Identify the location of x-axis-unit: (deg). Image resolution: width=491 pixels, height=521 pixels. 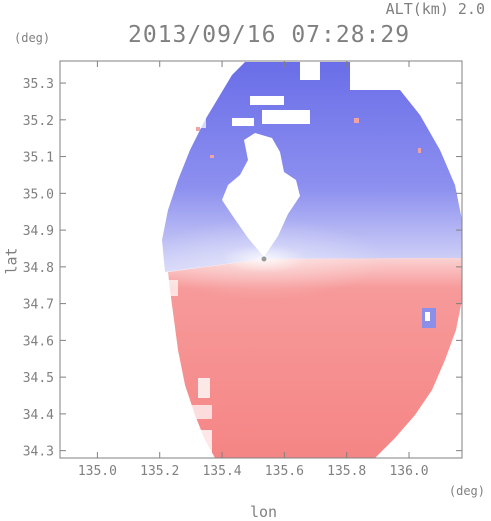
(466, 491).